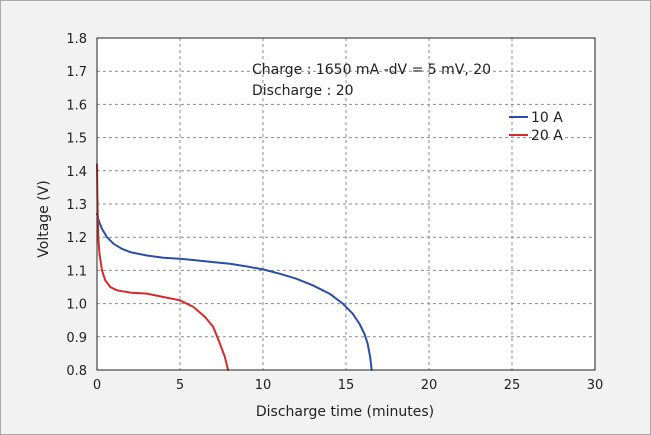  What do you see at coordinates (76, 238) in the screenshot?
I see `y-tick-label: 1.2` at bounding box center [76, 238].